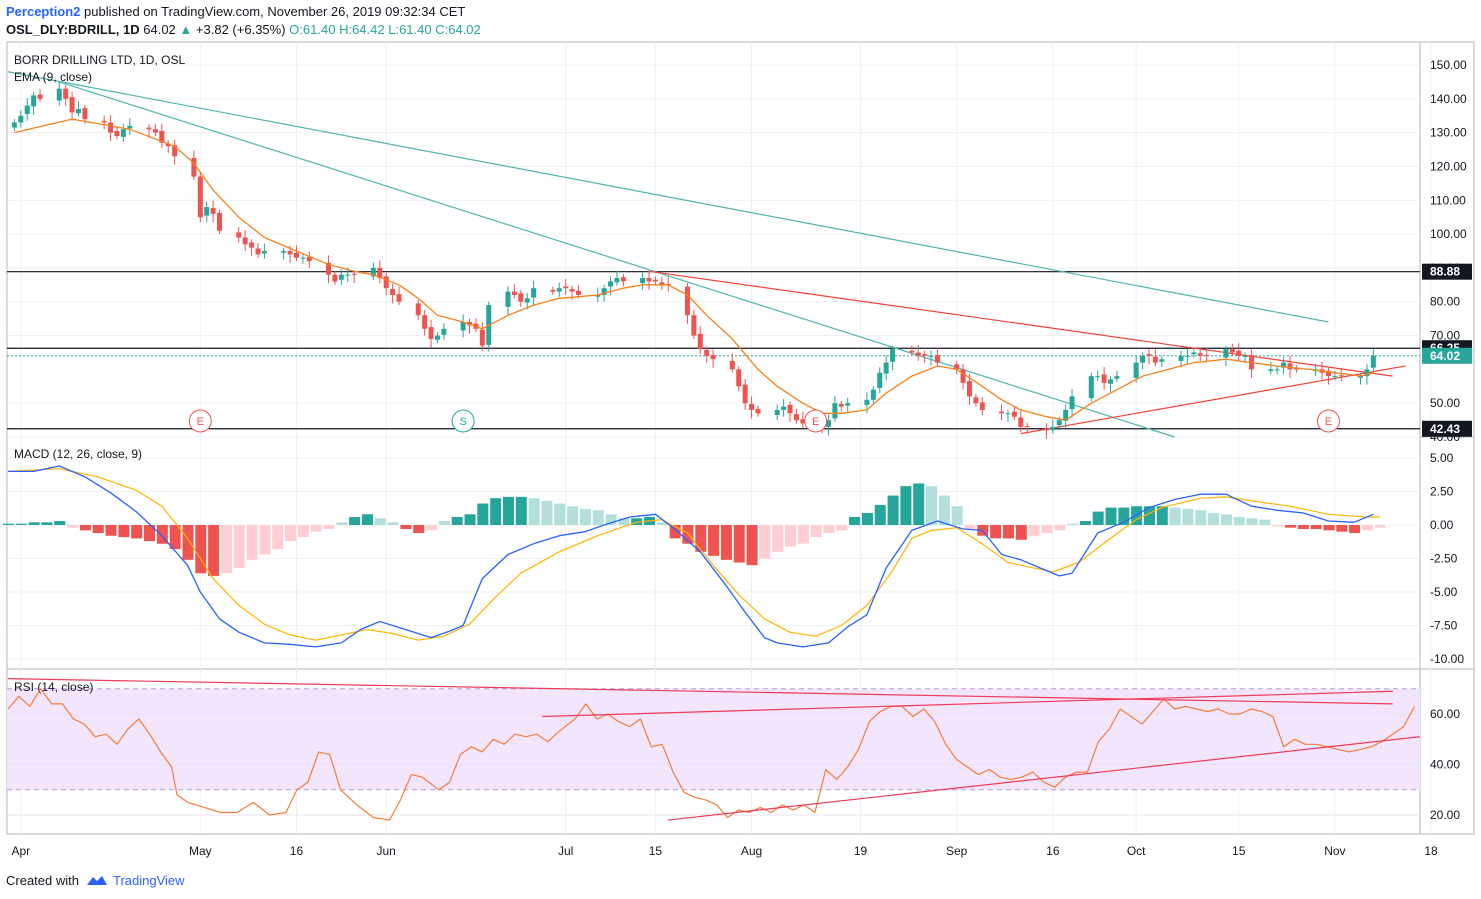 The height and width of the screenshot is (899, 1481). I want to click on rsi-tick-label: 40.00, so click(1445, 765).